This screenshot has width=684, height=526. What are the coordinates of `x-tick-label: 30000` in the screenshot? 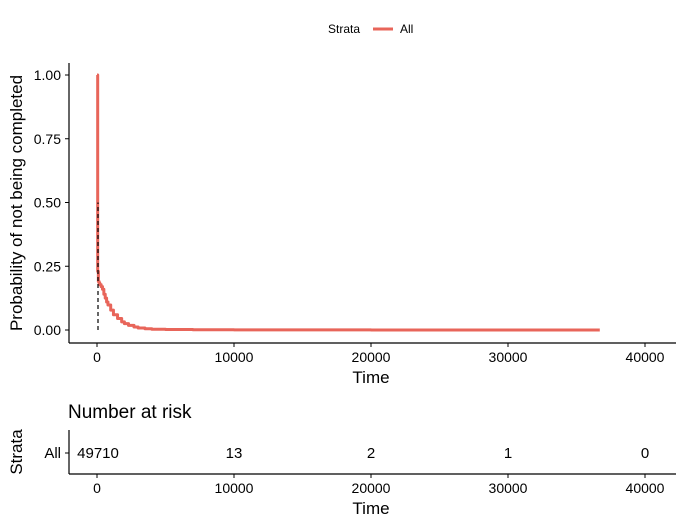 It's located at (508, 357).